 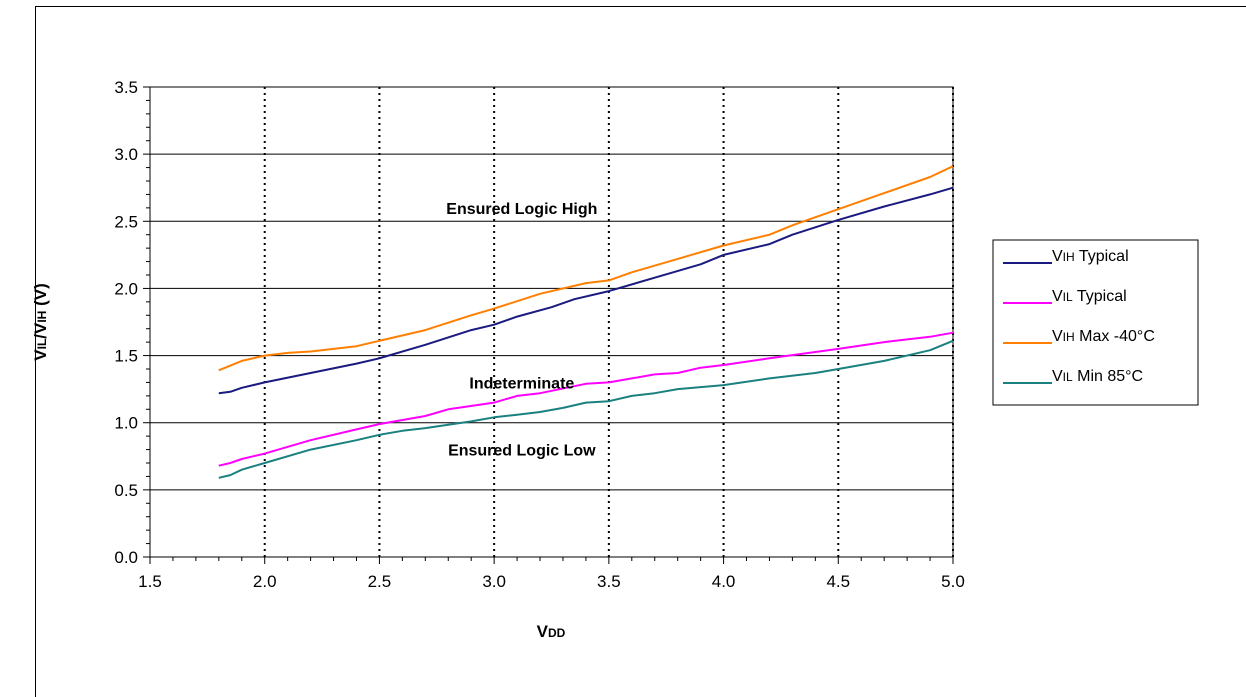 I want to click on y-tick-label: 1.0, so click(x=126, y=423).